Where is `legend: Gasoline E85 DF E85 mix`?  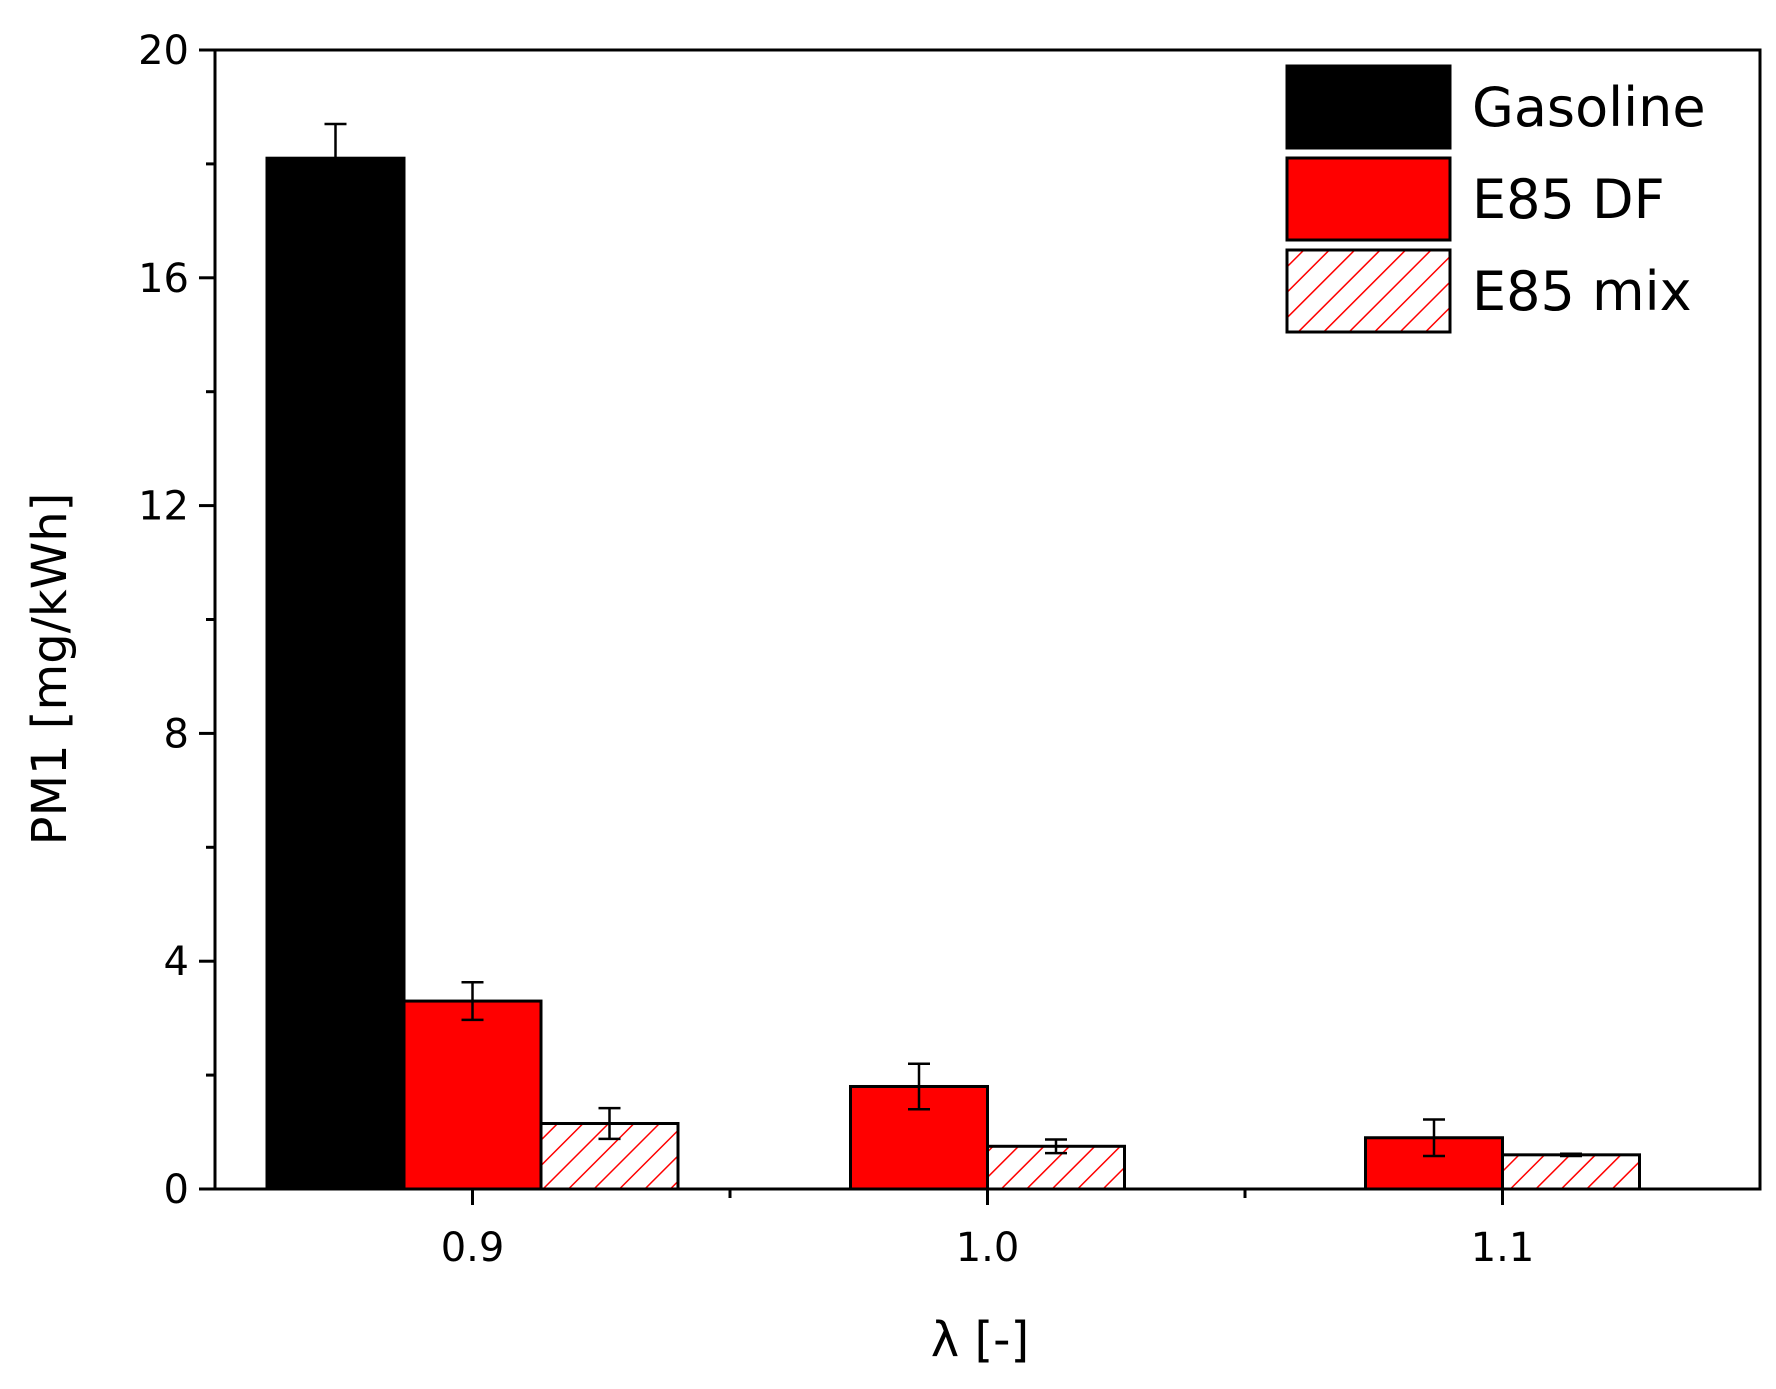 legend: Gasoline E85 DF E85 mix is located at coordinates (1495, 199).